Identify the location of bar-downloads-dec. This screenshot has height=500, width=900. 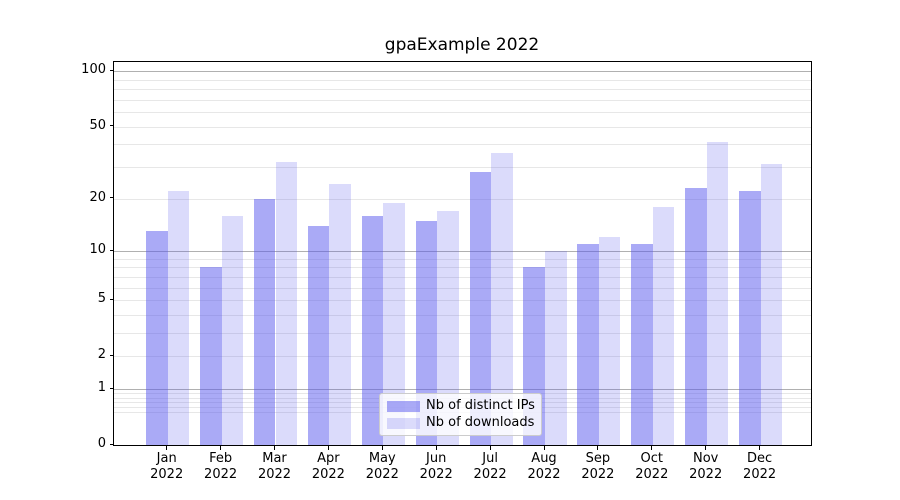
(771, 304).